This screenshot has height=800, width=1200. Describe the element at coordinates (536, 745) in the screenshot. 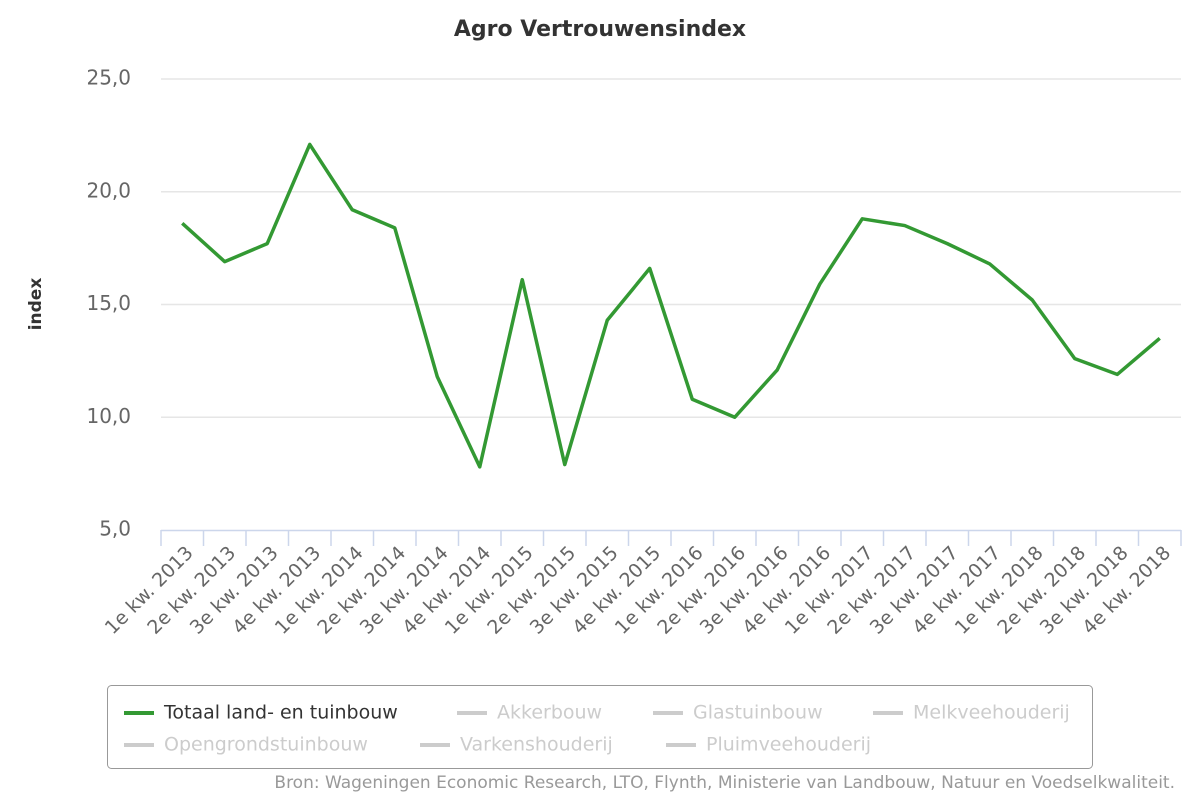

I see `legend-label: Varkenshouderij` at that location.